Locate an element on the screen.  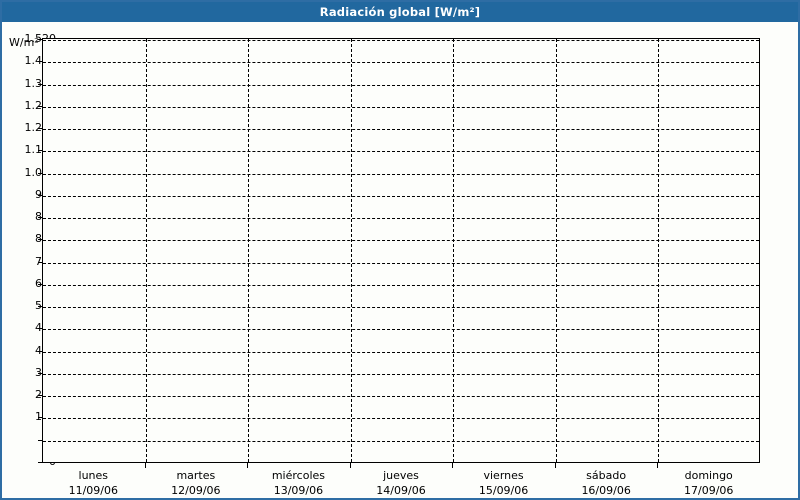
x-axis-day-name: miércoles is located at coordinates (298, 475).